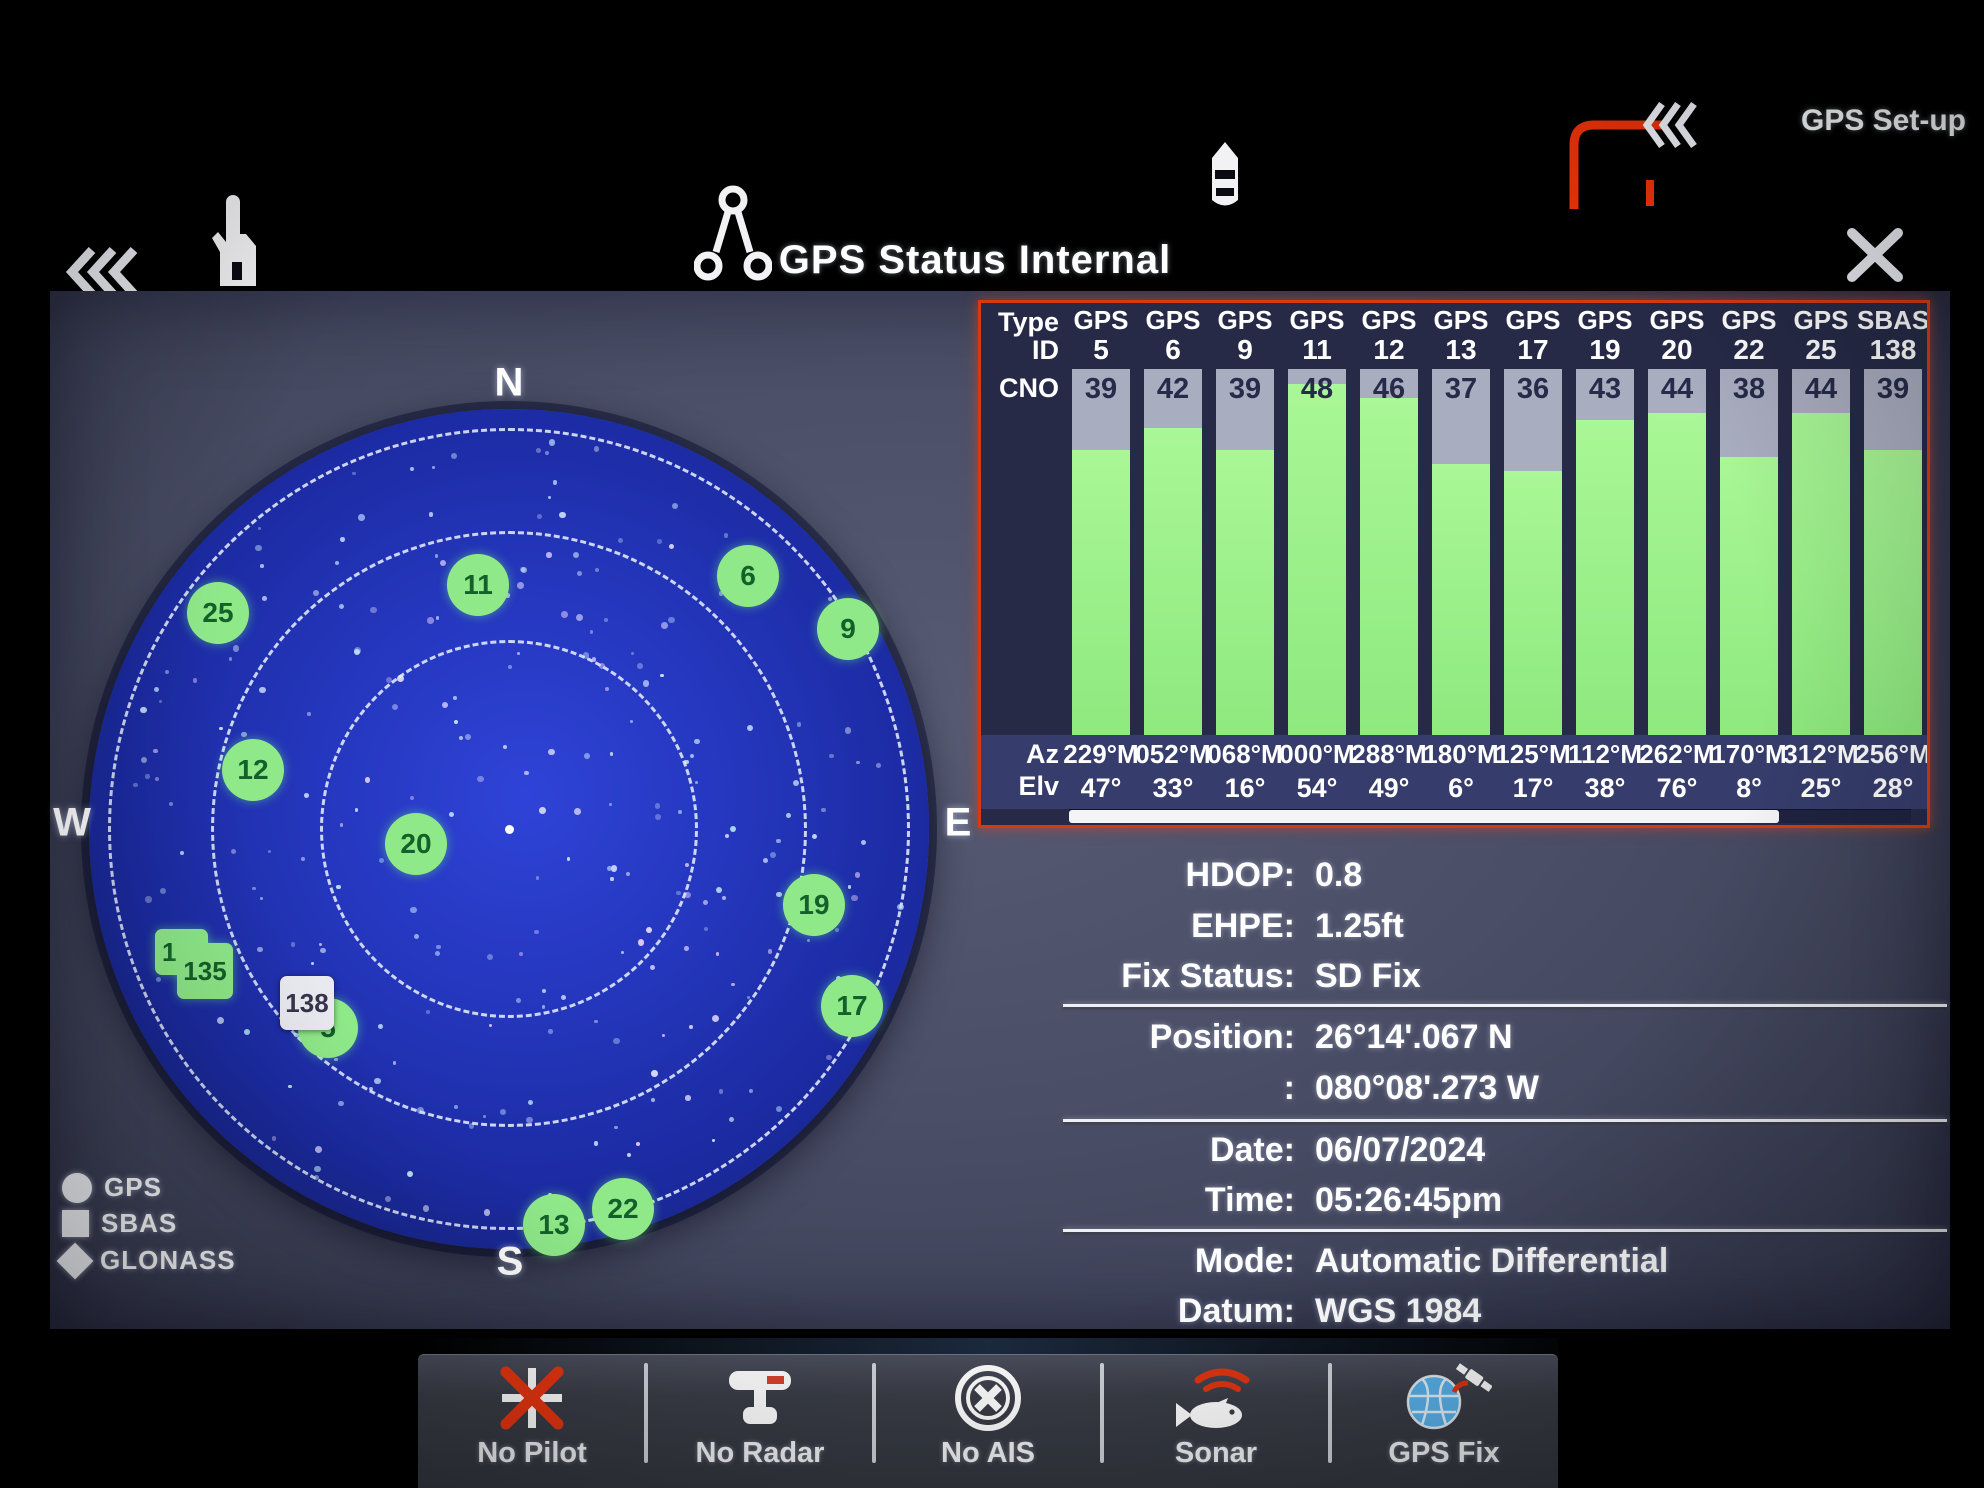 The height and width of the screenshot is (1488, 1984). Describe the element at coordinates (1389, 389) in the screenshot. I see `col-cno: 46` at that location.